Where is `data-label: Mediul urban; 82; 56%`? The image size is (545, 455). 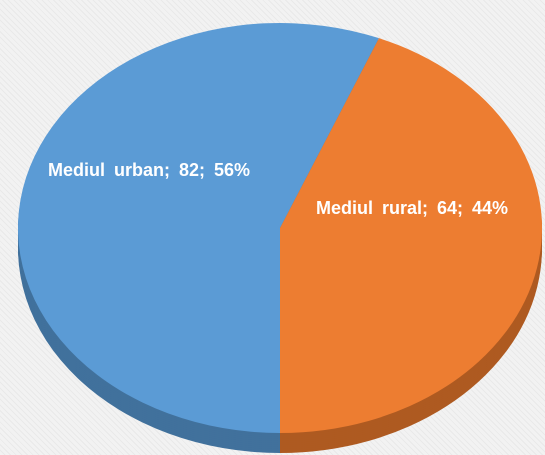
data-label: Mediul urban; 82; 56% is located at coordinates (149, 170).